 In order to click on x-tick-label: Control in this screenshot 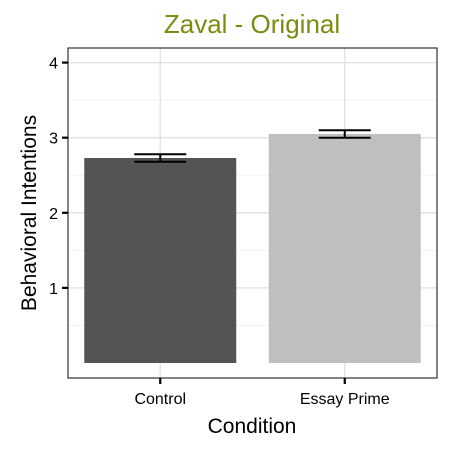, I will do `click(160, 399)`.